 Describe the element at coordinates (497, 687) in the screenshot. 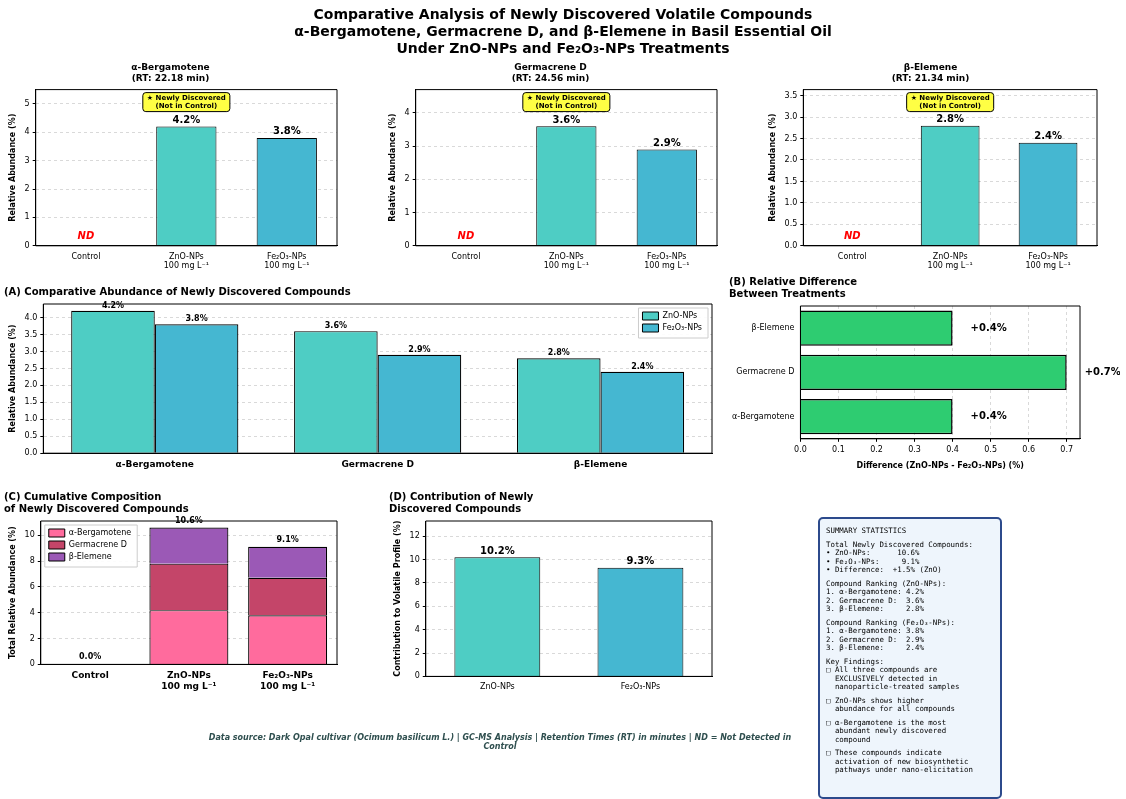

I see `x-tick-label: ZnO-NPs` at that location.